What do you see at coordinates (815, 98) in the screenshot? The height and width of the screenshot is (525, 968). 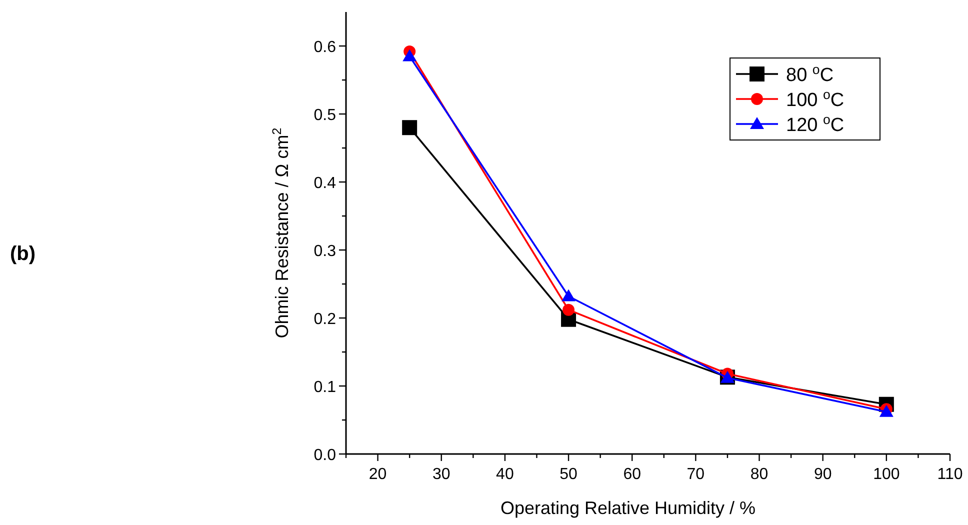 I see `legend-label: 100 $^{o}$C` at bounding box center [815, 98].